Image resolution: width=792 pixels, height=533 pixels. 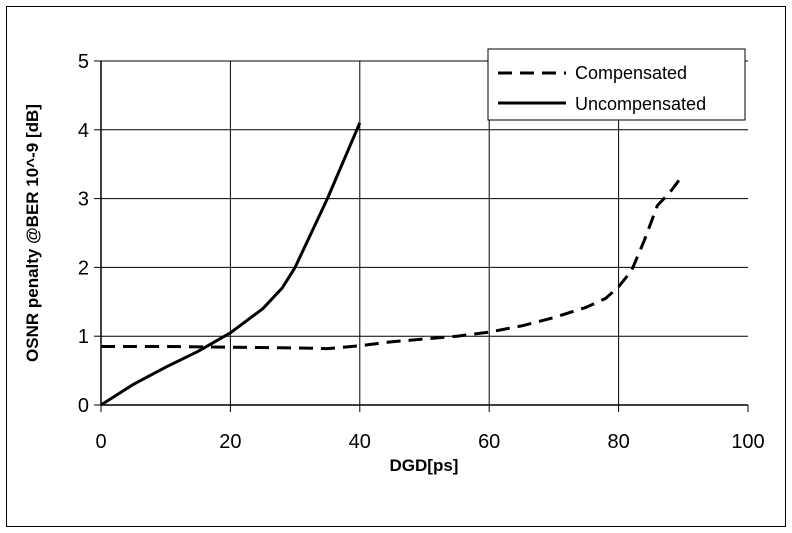 I want to click on tick-label-y: 5, so click(x=83, y=62).